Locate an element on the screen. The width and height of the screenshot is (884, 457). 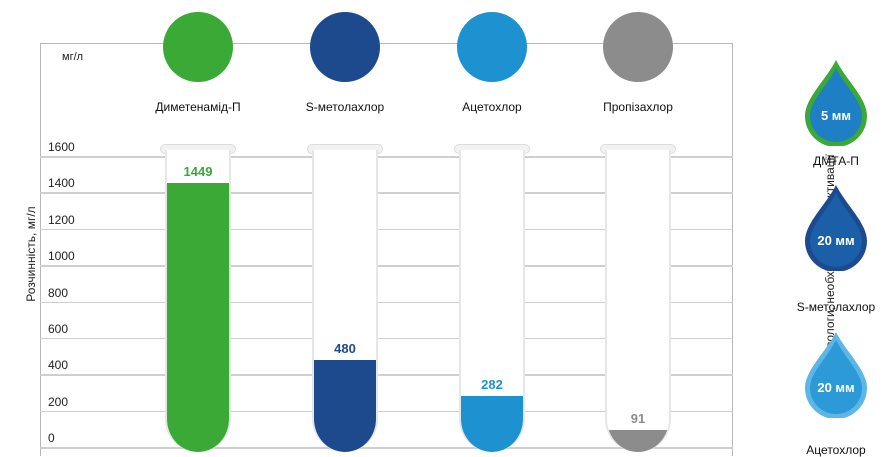
data-label: 1449 is located at coordinates (198, 172).